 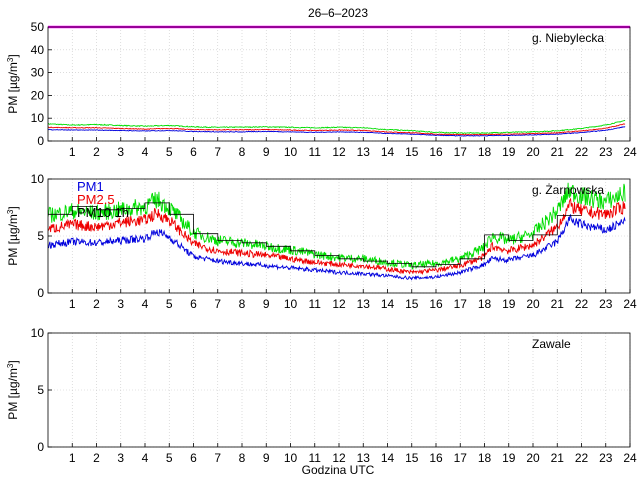 I want to click on x-axis-title: Godzina UTC, so click(x=338, y=470).